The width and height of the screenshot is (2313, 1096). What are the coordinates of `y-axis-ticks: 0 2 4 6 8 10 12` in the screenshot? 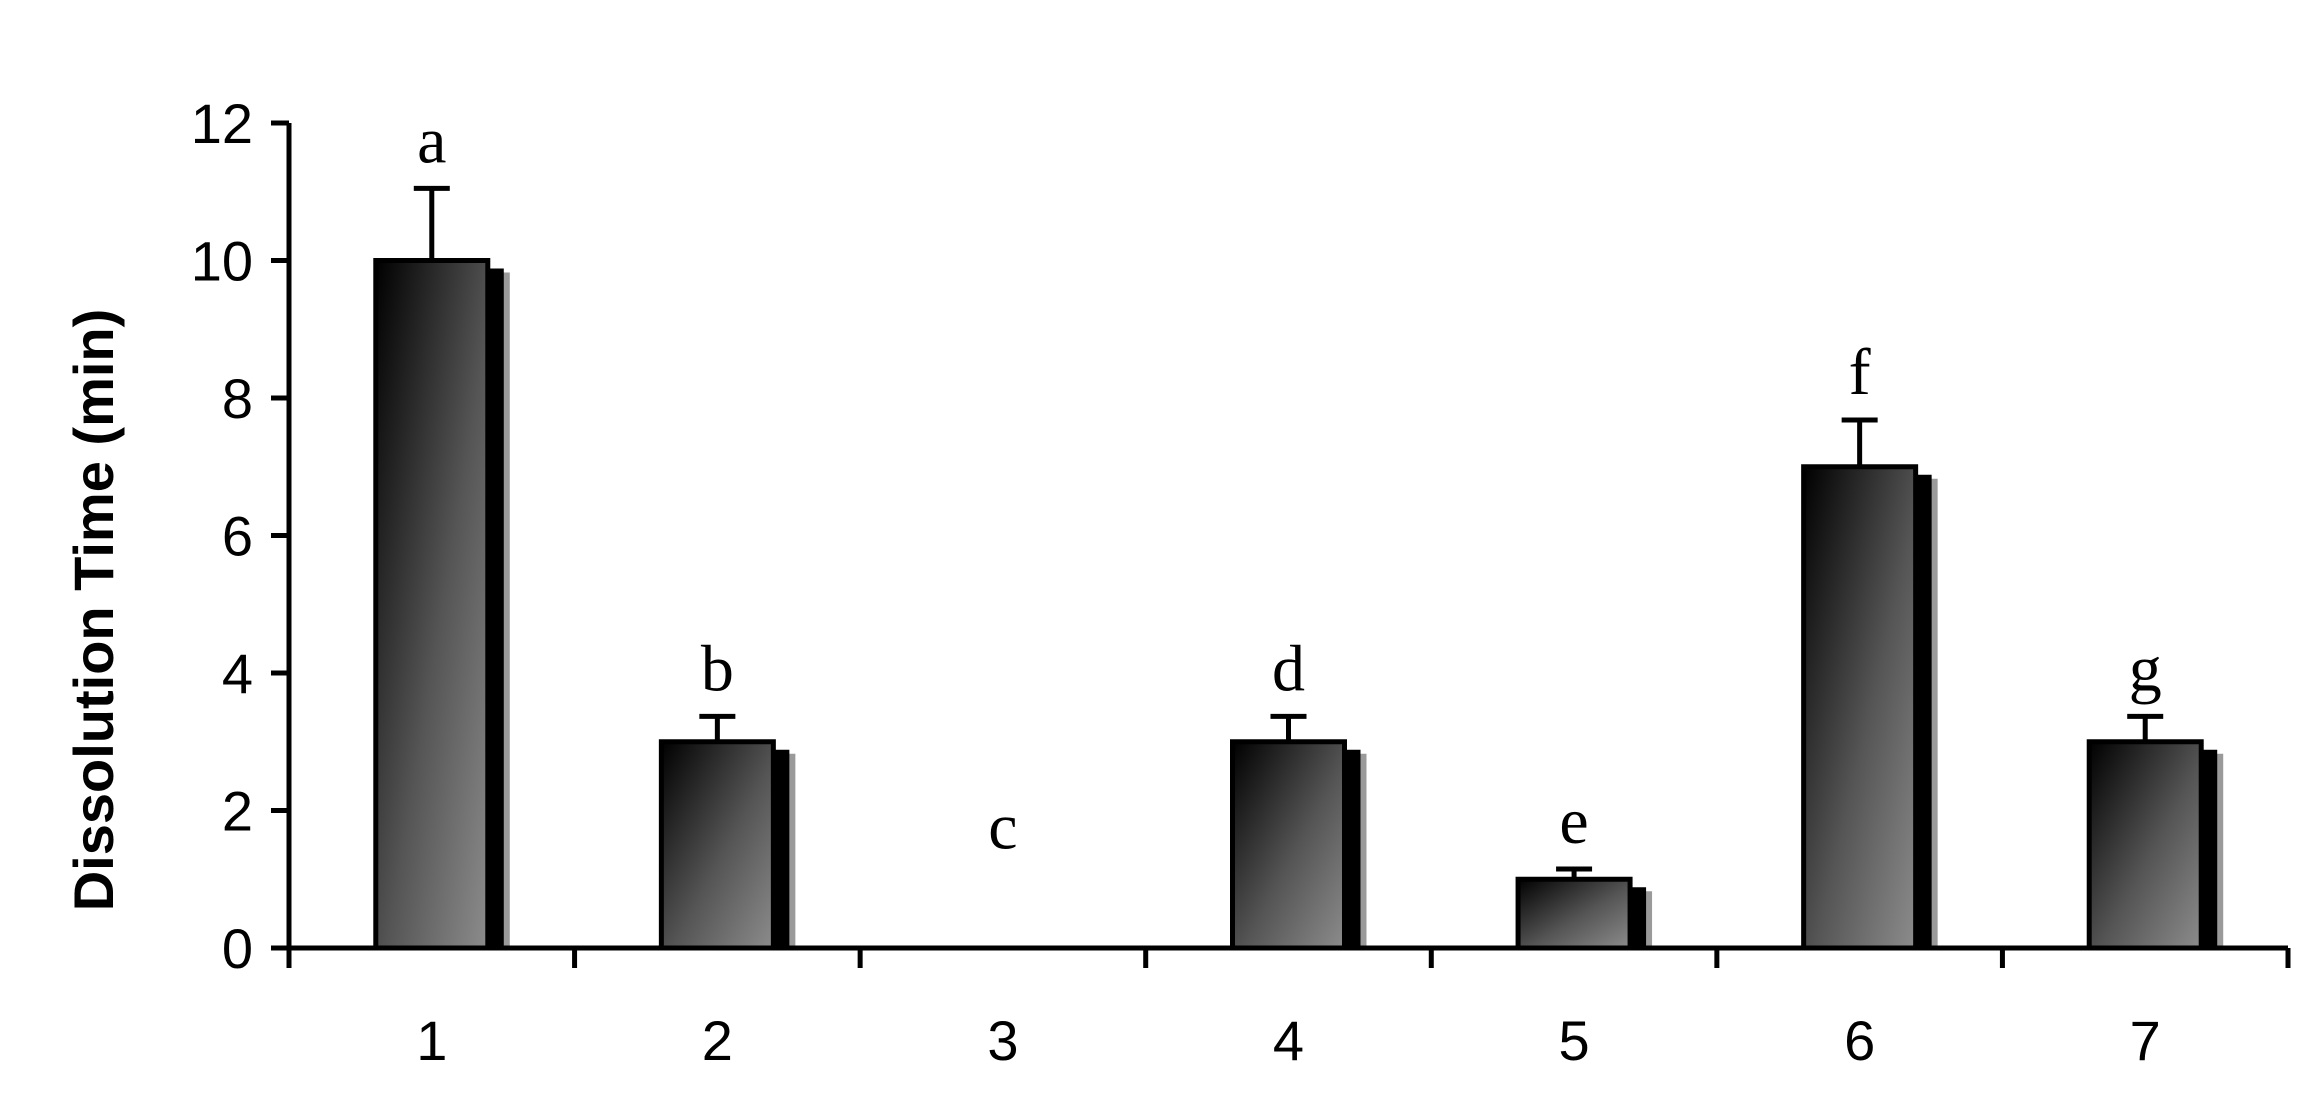 It's located at (240, 536).